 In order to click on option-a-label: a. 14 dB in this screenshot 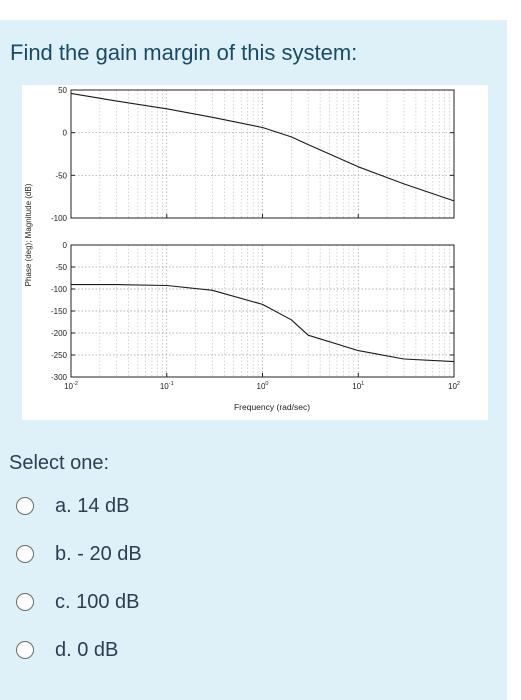, I will do `click(92, 505)`.